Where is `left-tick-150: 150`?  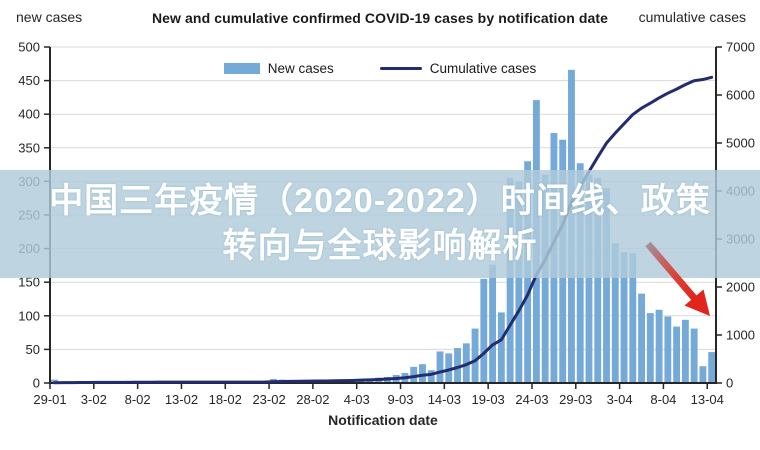 left-tick-150: 150 is located at coordinates (29, 282).